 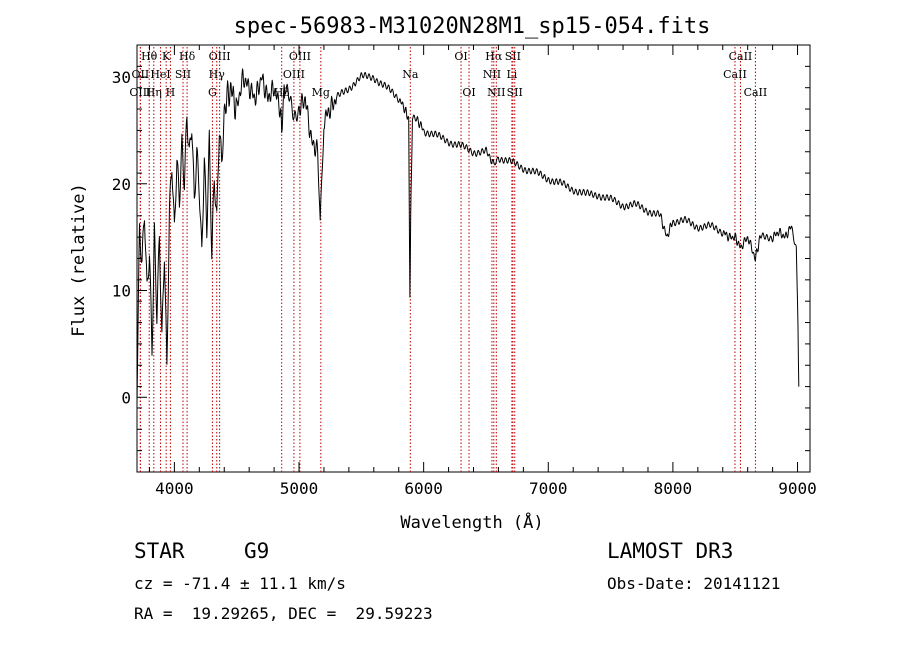 I want to click on spectral-line-label: Na, so click(x=410, y=74).